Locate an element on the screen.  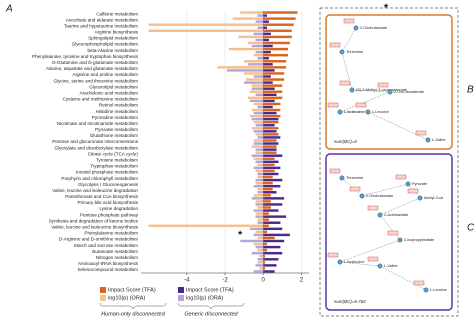
node-label: L-Valine is located at coordinates (439, 140).